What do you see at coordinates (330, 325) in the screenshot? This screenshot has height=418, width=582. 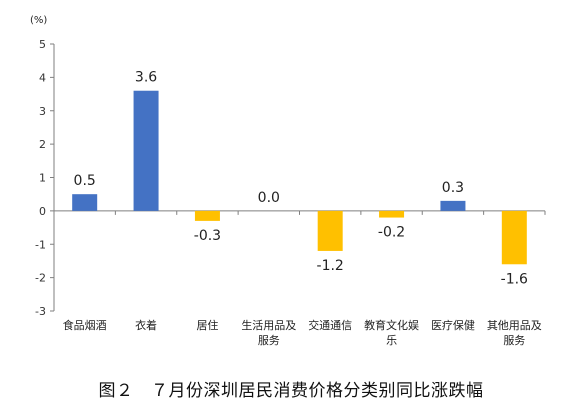 I see `category-label: 交通通信` at bounding box center [330, 325].